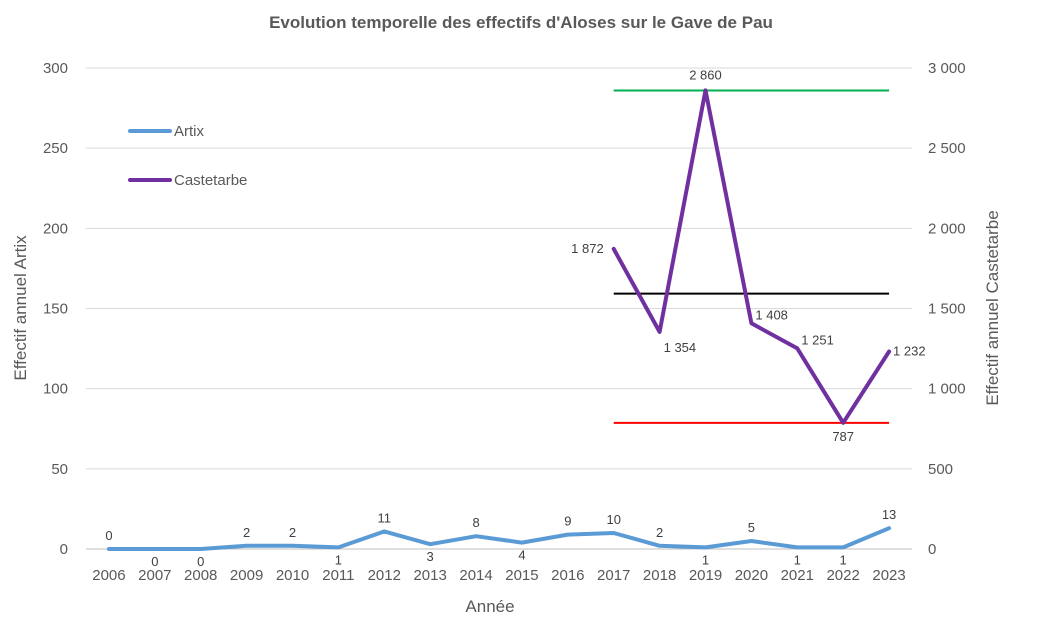  Describe the element at coordinates (659, 575) in the screenshot. I see `x-tick-label: 2018` at that location.